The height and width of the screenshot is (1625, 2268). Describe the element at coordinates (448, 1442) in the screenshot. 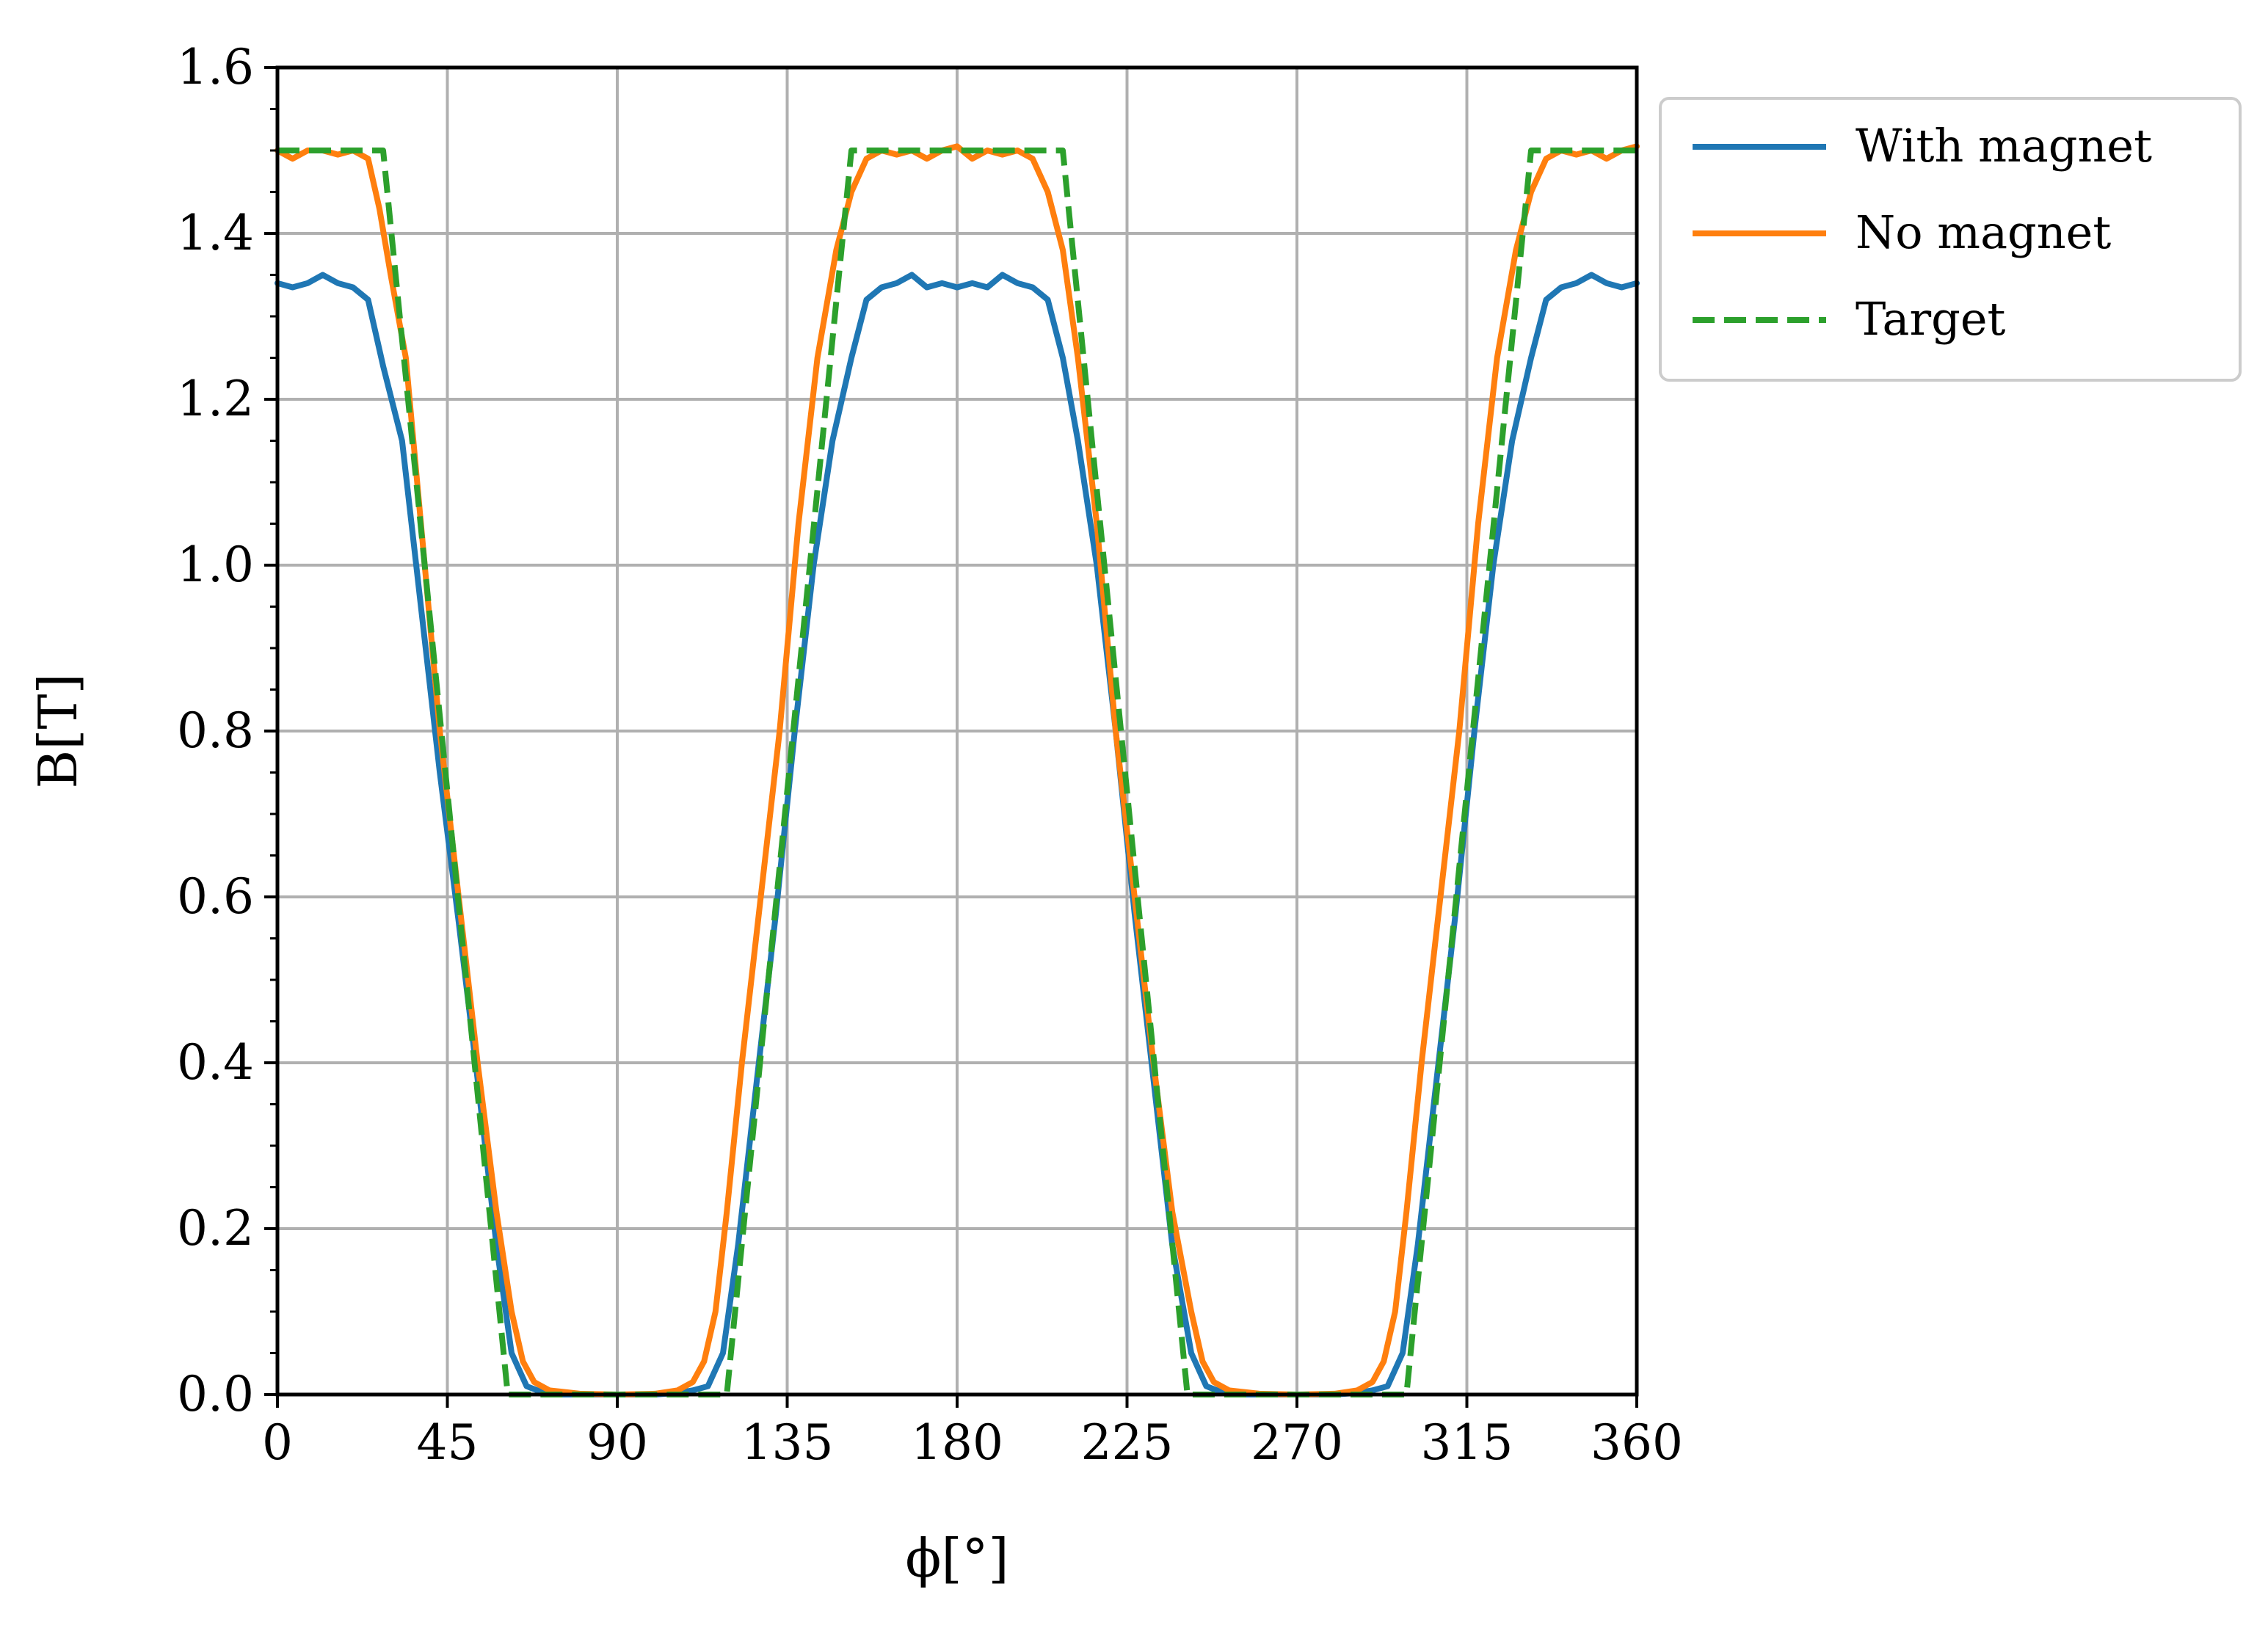

I see `x-tick-label: 45` at that location.